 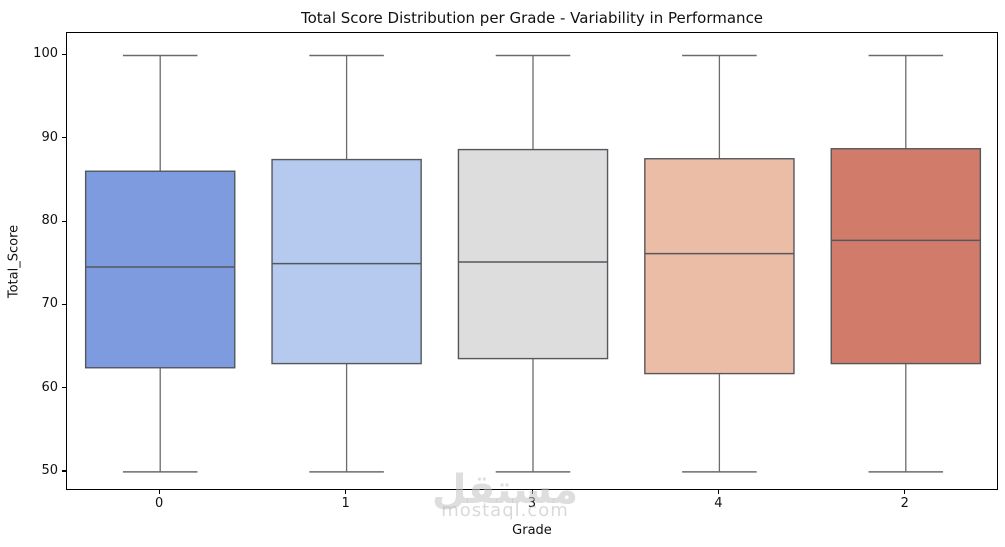 What do you see at coordinates (718, 503) in the screenshot?
I see `x-tick-label-4: 4` at bounding box center [718, 503].